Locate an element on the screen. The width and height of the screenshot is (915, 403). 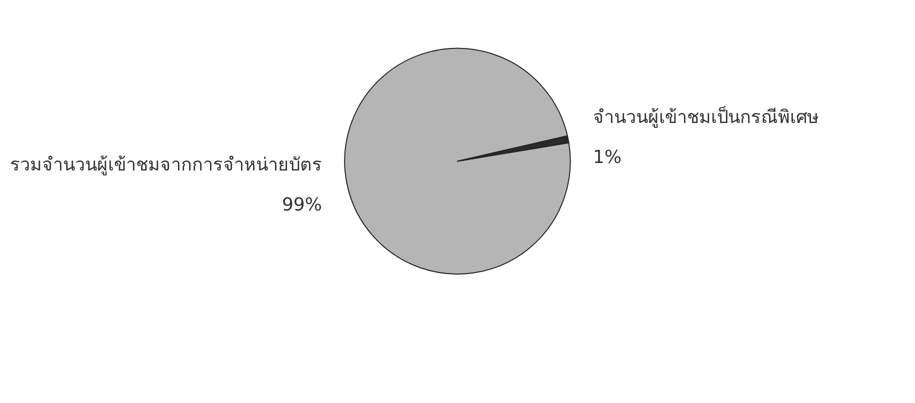
slice-label: จำนวนผู้เข้าชมเป็นกรณีพิเศษ is located at coordinates (706, 116).